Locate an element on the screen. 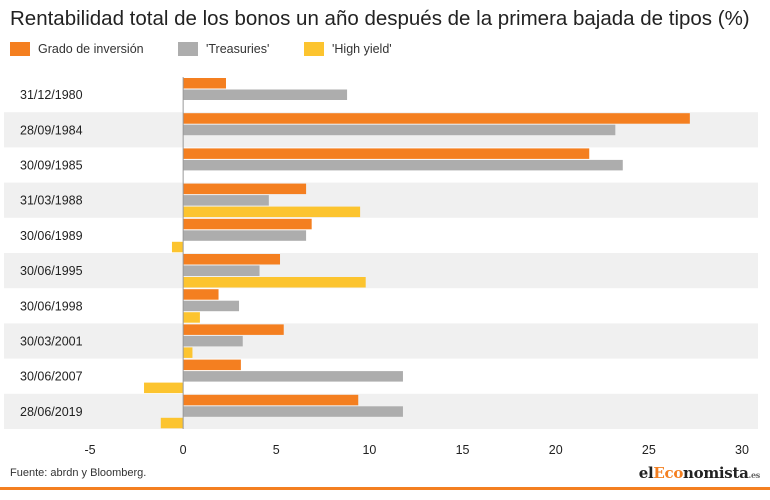 This screenshot has height=500, width=770. x-tick-label: 15 is located at coordinates (463, 450).